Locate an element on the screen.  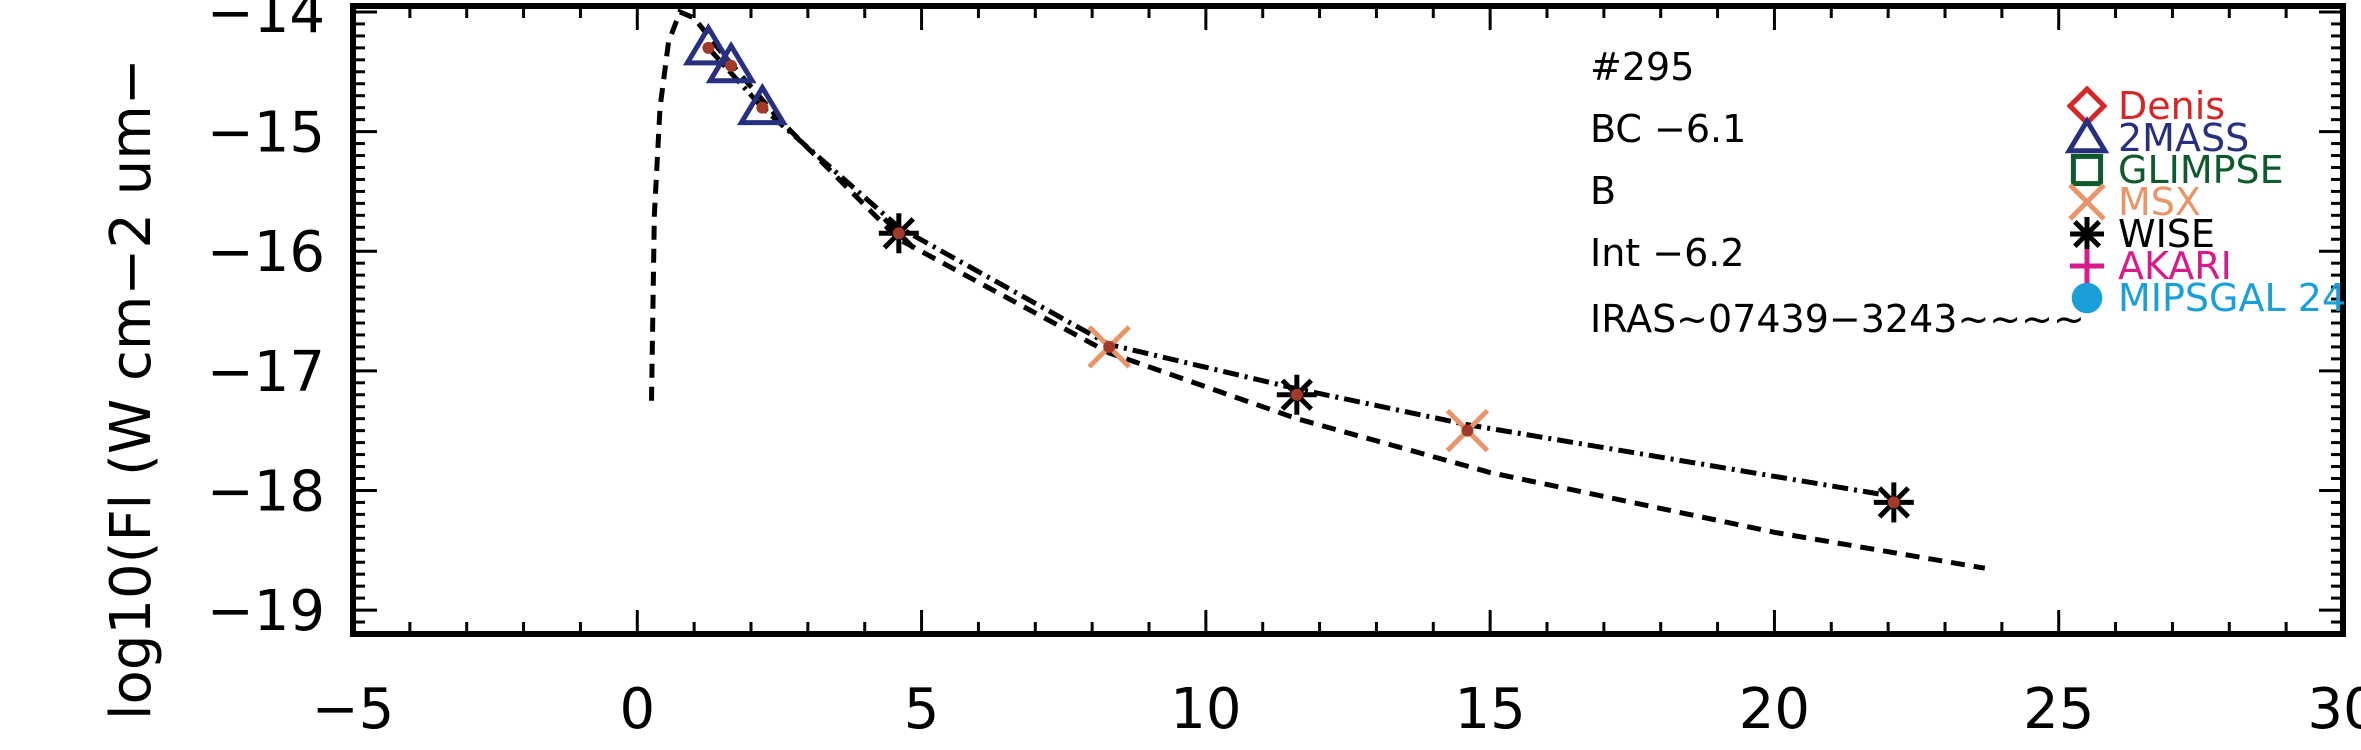
x-stroke is located at coordinates (2087, 202).